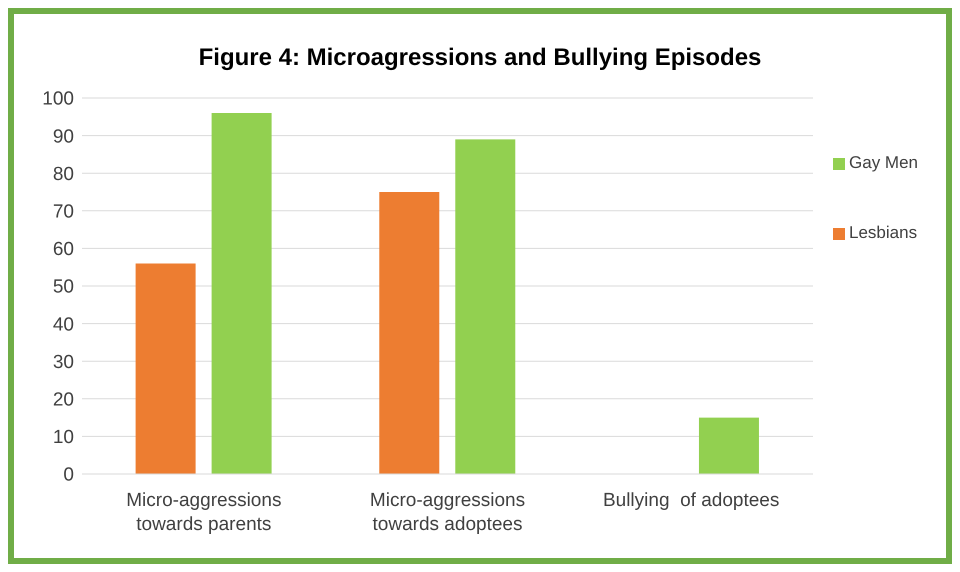 This screenshot has width=960, height=572. What do you see at coordinates (63, 249) in the screenshot?
I see `y-tick-label: 60` at bounding box center [63, 249].